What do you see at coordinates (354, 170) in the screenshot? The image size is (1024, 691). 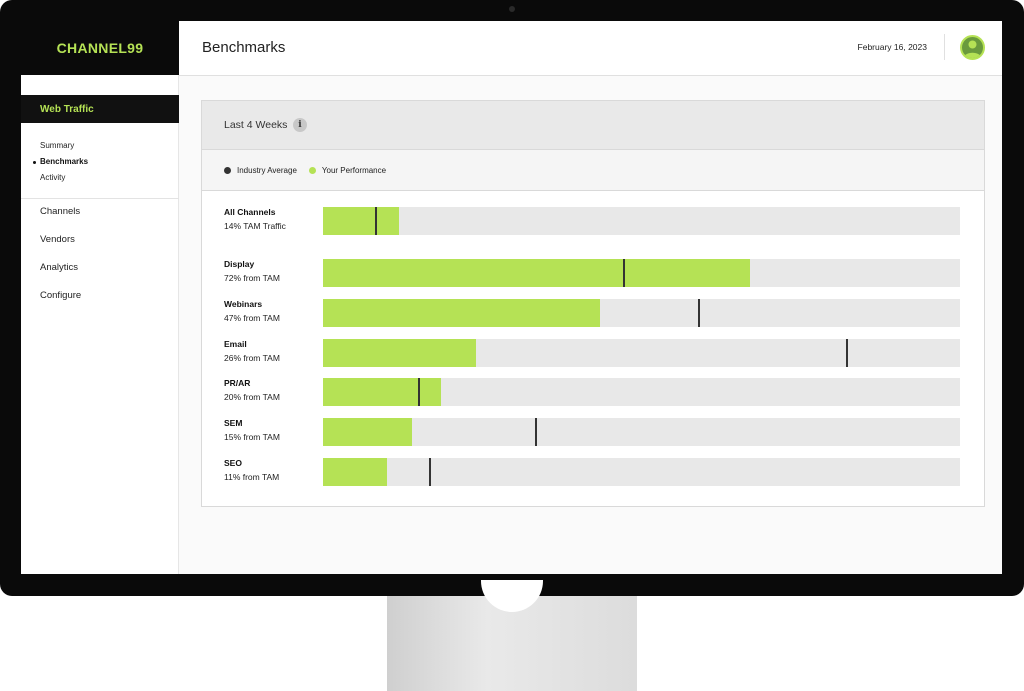 I see `legend-label-your-performance: Your Performance` at bounding box center [354, 170].